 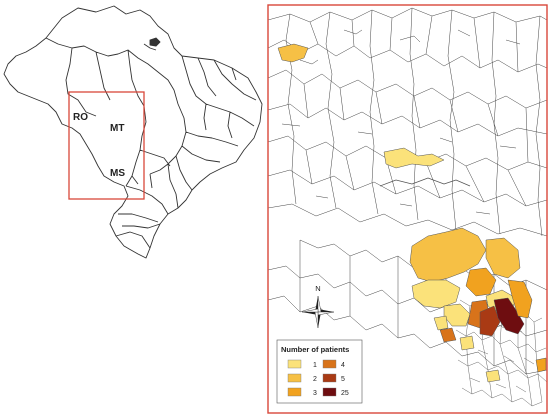 I want to click on state-label-ro: RO, so click(x=80, y=117).